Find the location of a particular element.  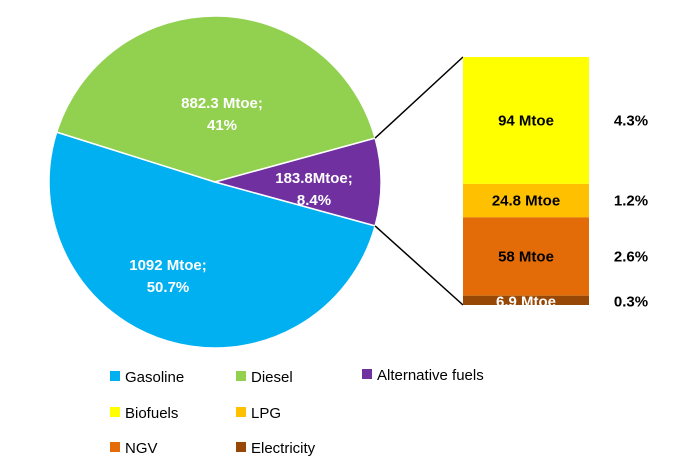

bar-segment-lpg is located at coordinates (526, 200).